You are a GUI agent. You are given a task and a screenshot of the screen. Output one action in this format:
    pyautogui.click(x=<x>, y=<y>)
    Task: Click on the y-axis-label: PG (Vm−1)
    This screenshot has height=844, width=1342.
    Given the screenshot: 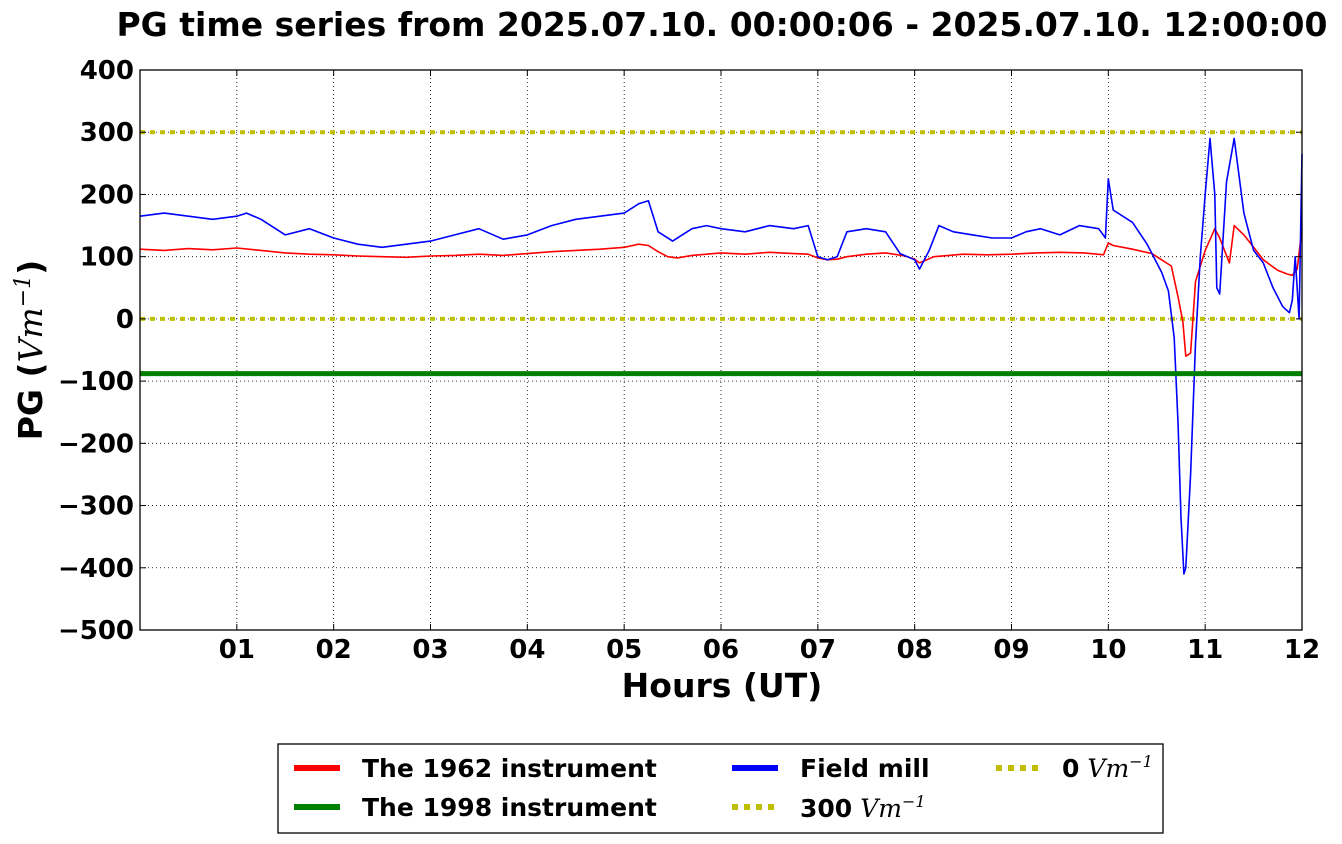 What is the action you would take?
    pyautogui.click(x=30, y=350)
    